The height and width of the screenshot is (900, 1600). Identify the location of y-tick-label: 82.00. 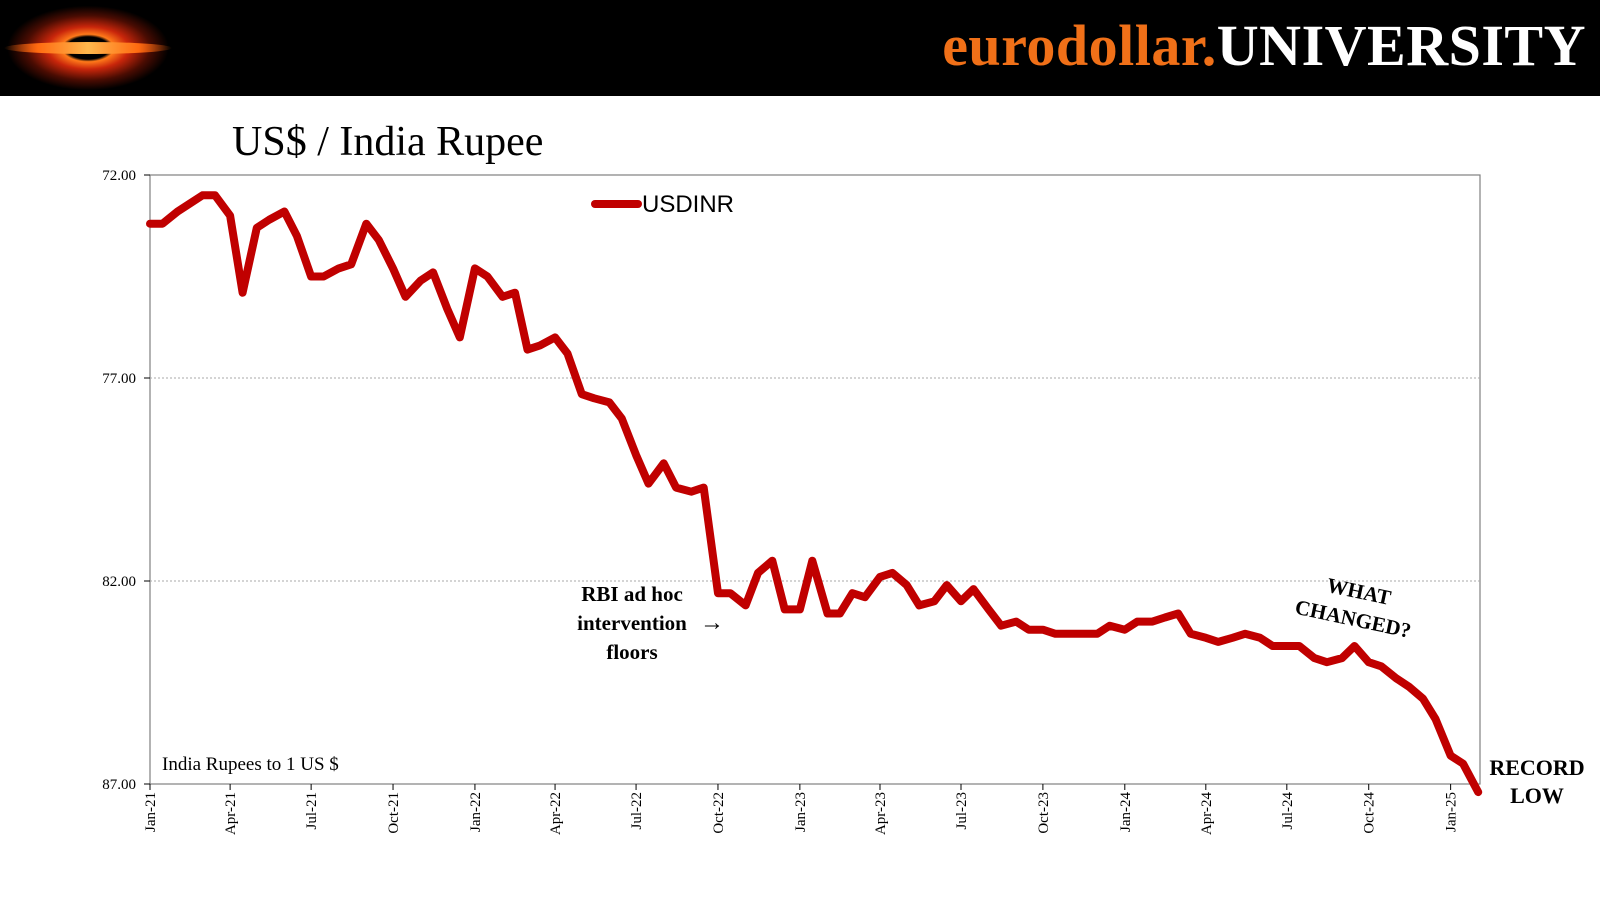
(119, 582).